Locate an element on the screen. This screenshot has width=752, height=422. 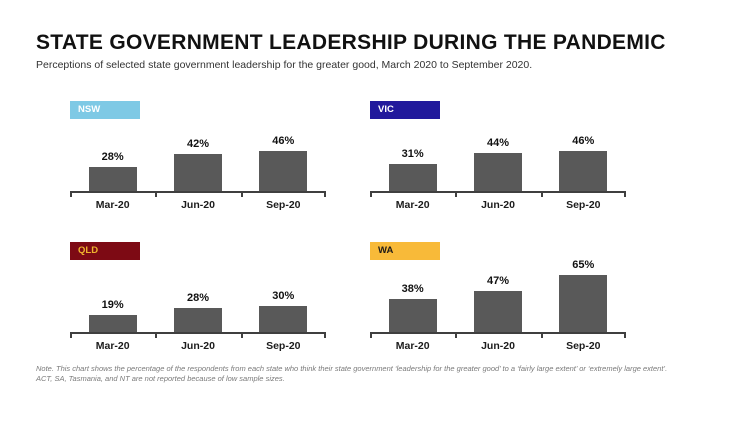
bar-value-label: 65% is located at coordinates (583, 265).